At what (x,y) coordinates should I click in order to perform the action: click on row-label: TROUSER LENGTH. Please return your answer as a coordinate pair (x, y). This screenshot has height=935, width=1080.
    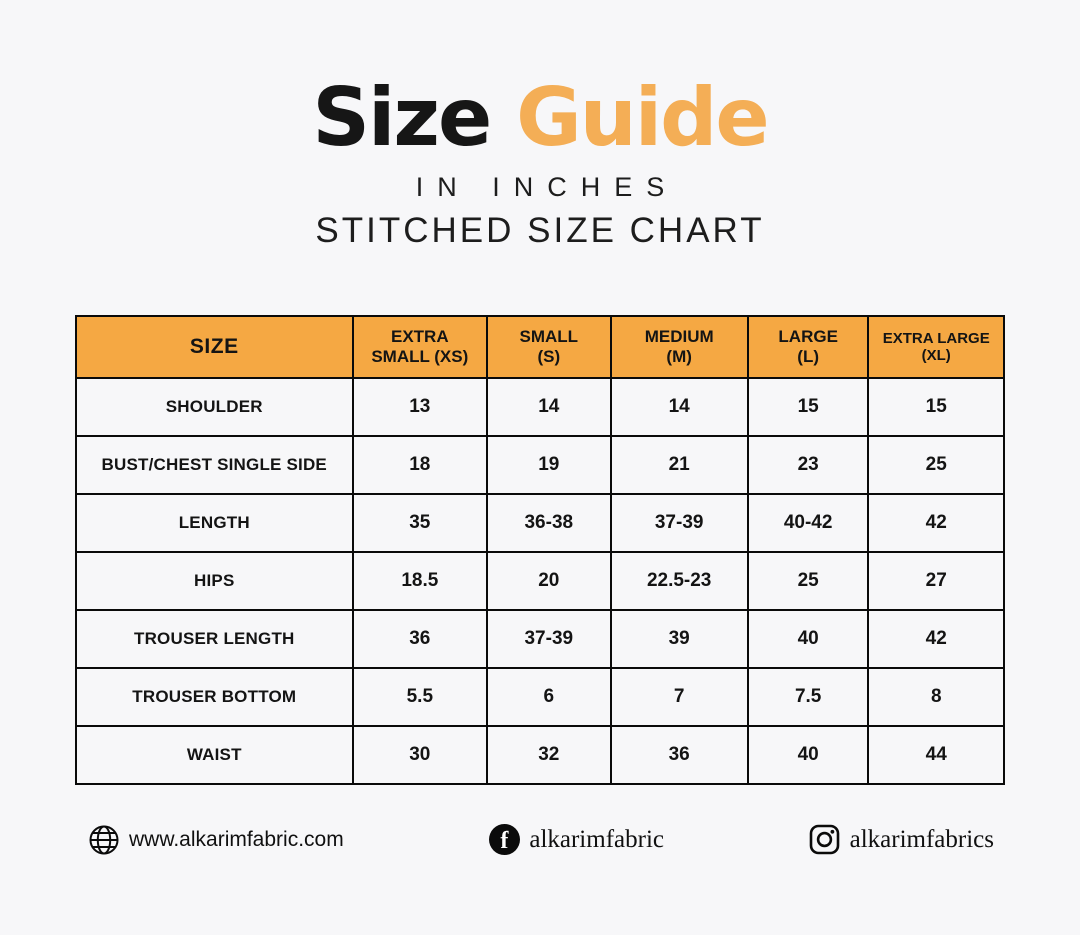
    Looking at the image, I should click on (214, 639).